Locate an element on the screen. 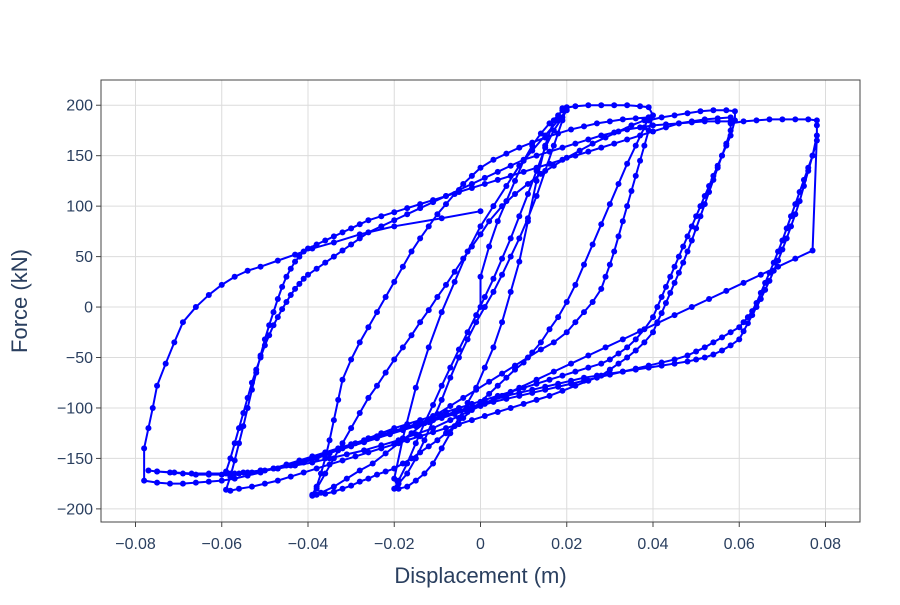  y-axis-ticks: −200 −150 −100 −50 0 50 100 150 200 is located at coordinates (79, 308).